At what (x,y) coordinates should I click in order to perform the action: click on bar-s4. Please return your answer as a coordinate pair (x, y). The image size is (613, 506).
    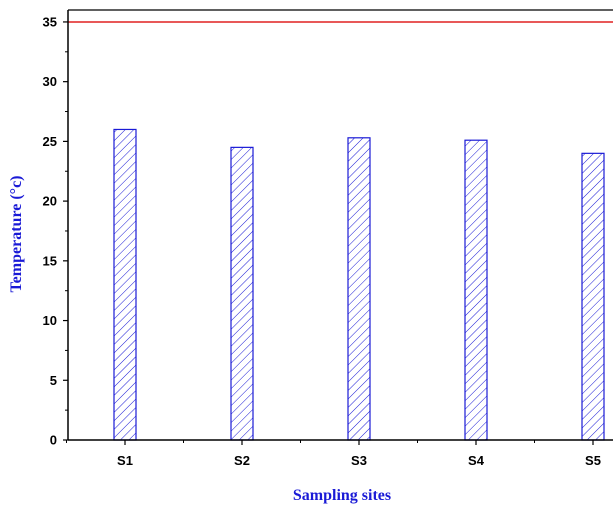
    Looking at the image, I should click on (476, 290).